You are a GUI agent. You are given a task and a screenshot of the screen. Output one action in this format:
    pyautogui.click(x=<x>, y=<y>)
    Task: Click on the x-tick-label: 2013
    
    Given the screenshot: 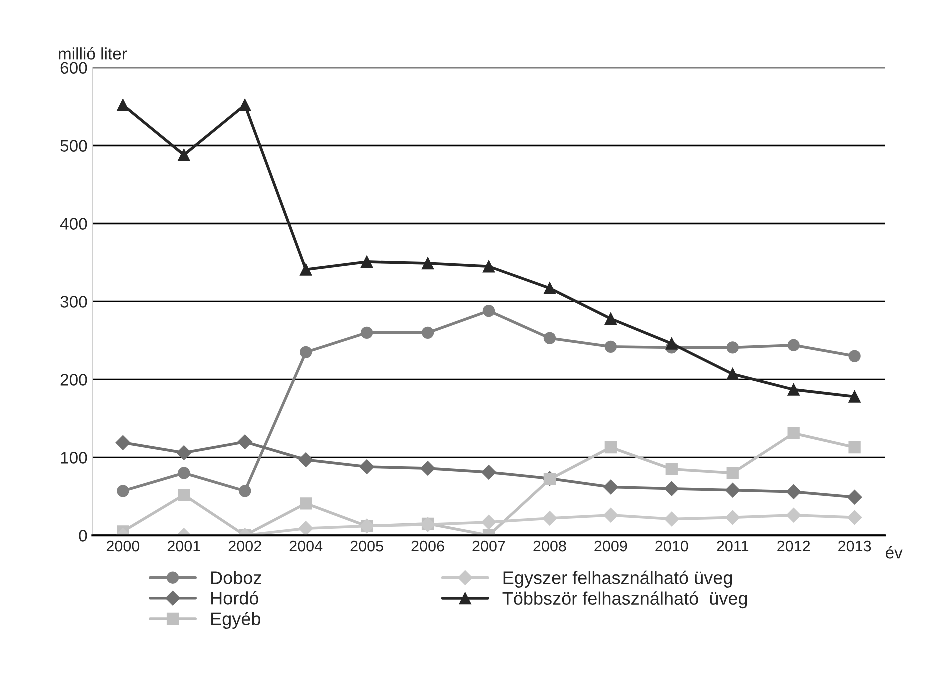 What is the action you would take?
    pyautogui.click(x=855, y=546)
    